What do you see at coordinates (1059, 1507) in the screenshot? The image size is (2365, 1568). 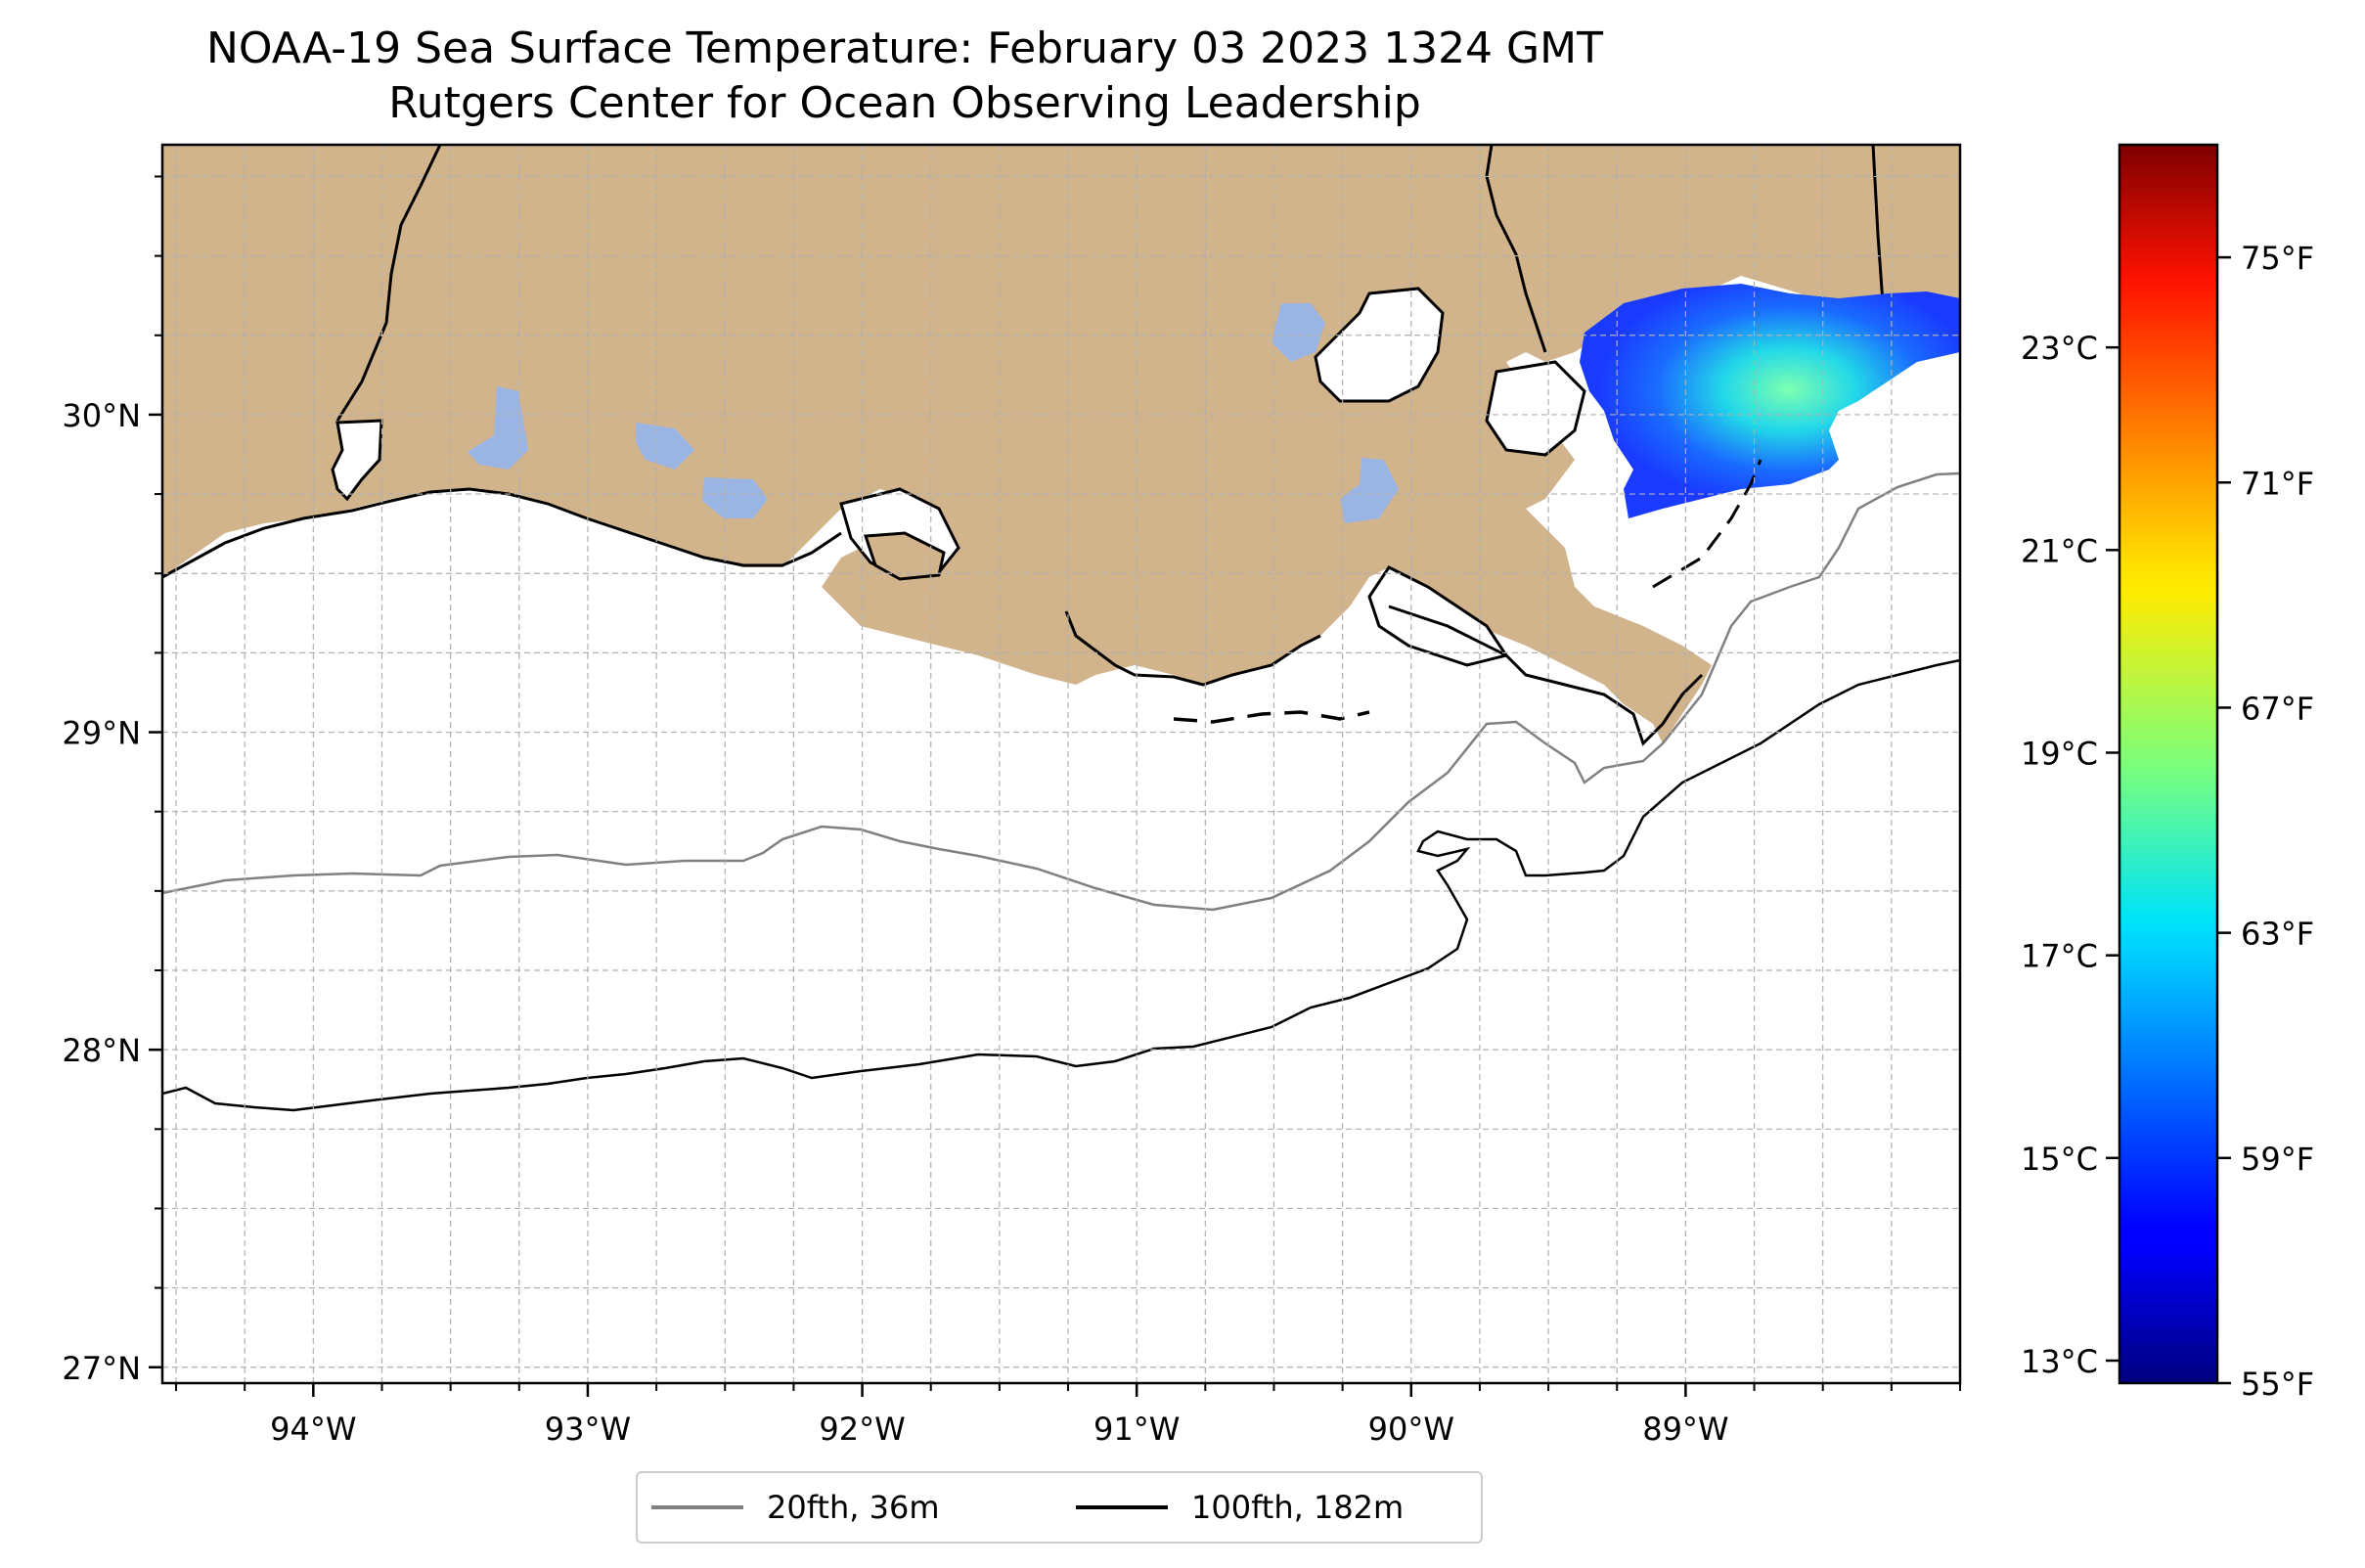 I see `legend: 20fth, 36m 100fth, 182m` at bounding box center [1059, 1507].